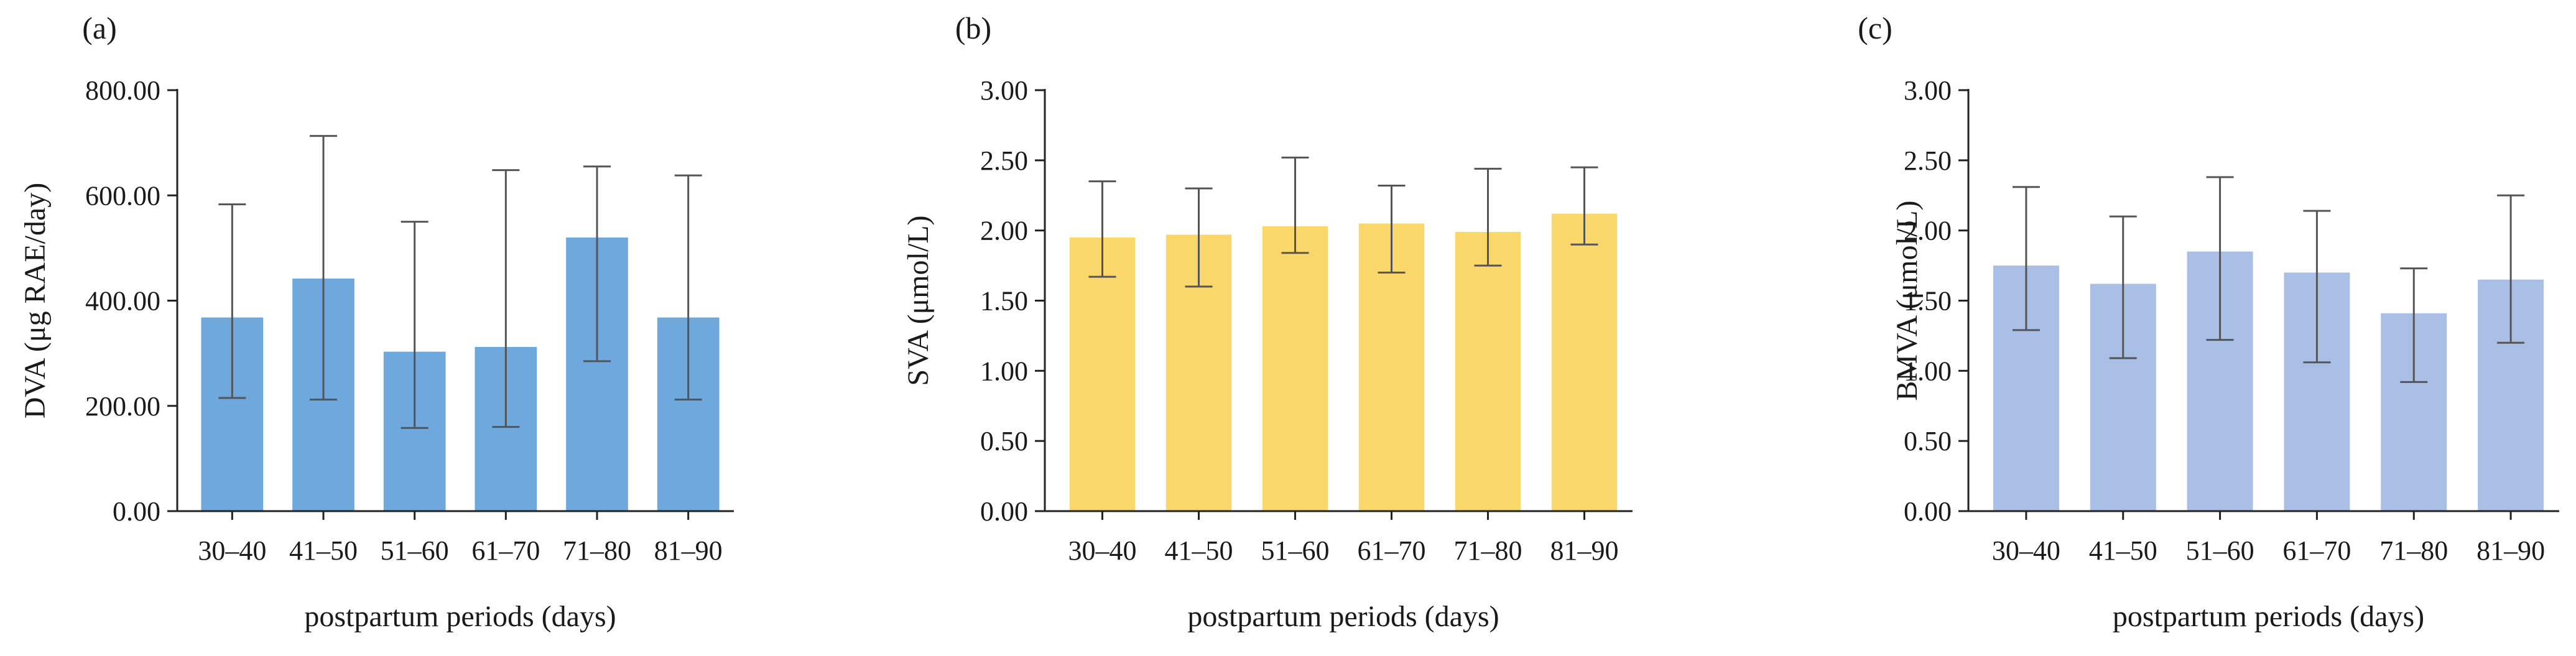 This screenshot has width=2576, height=656. What do you see at coordinates (1103, 374) in the screenshot?
I see `bar-30–40` at bounding box center [1103, 374].